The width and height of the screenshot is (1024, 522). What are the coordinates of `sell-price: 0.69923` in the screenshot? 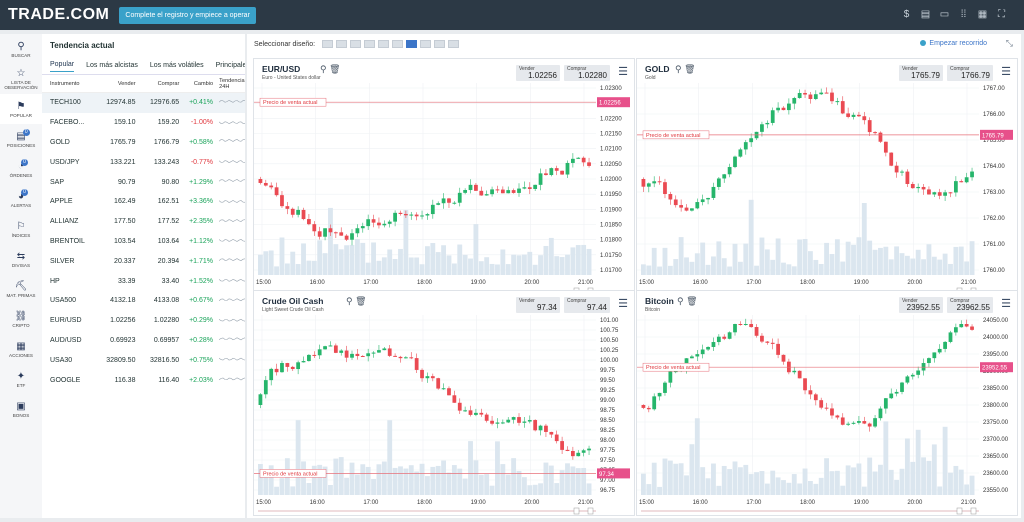 It's located at (123, 340).